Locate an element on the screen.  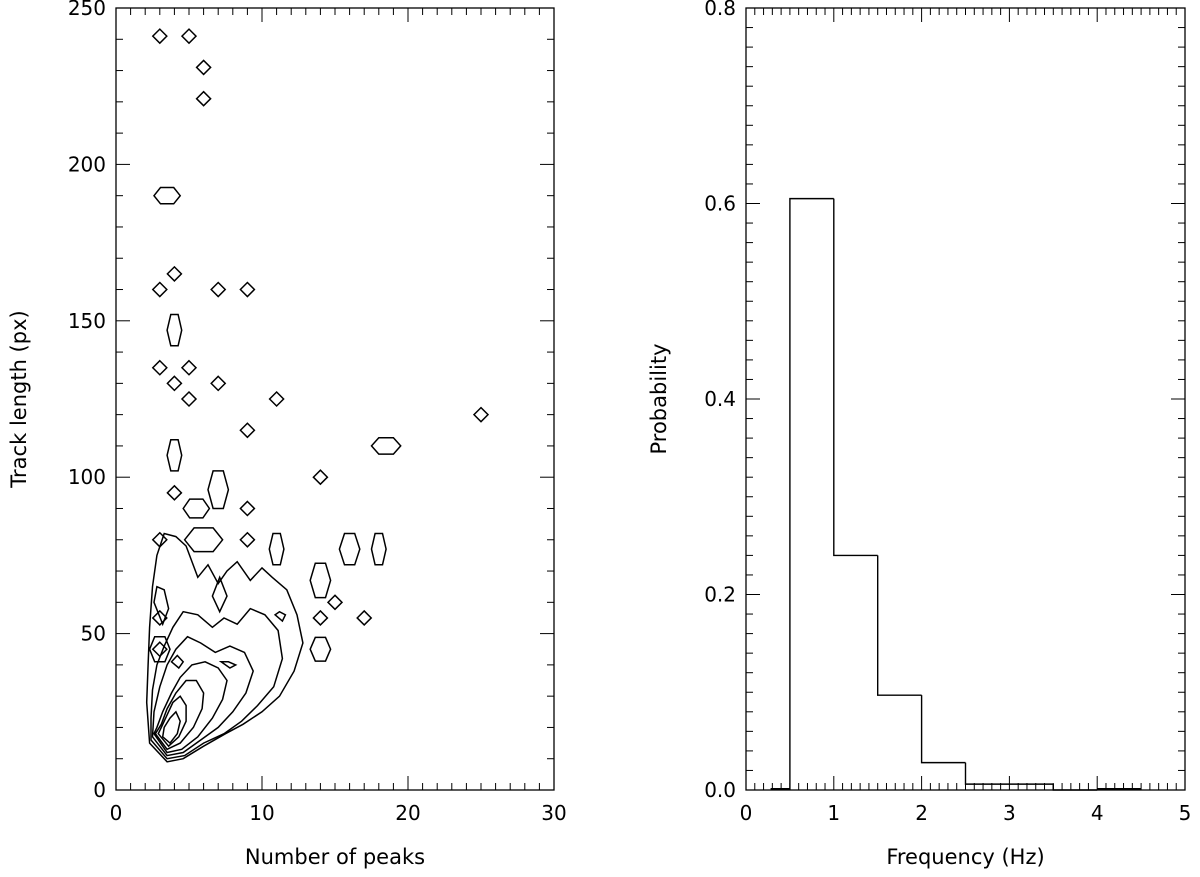
x-tick-label: 20 is located at coordinates (407, 813).